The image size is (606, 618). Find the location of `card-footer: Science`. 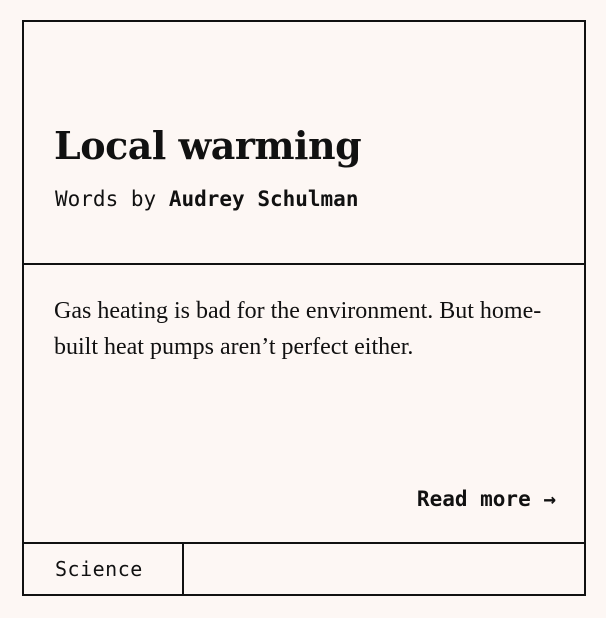

card-footer: Science is located at coordinates (304, 569).